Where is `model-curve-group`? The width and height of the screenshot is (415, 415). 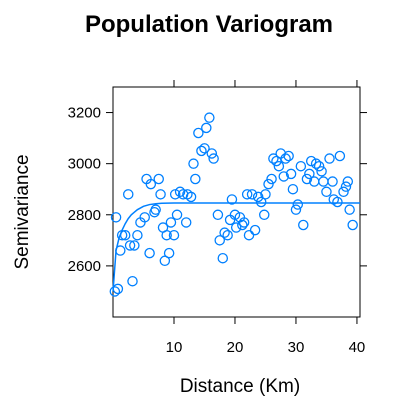
model-curve-group is located at coordinates (236, 247).